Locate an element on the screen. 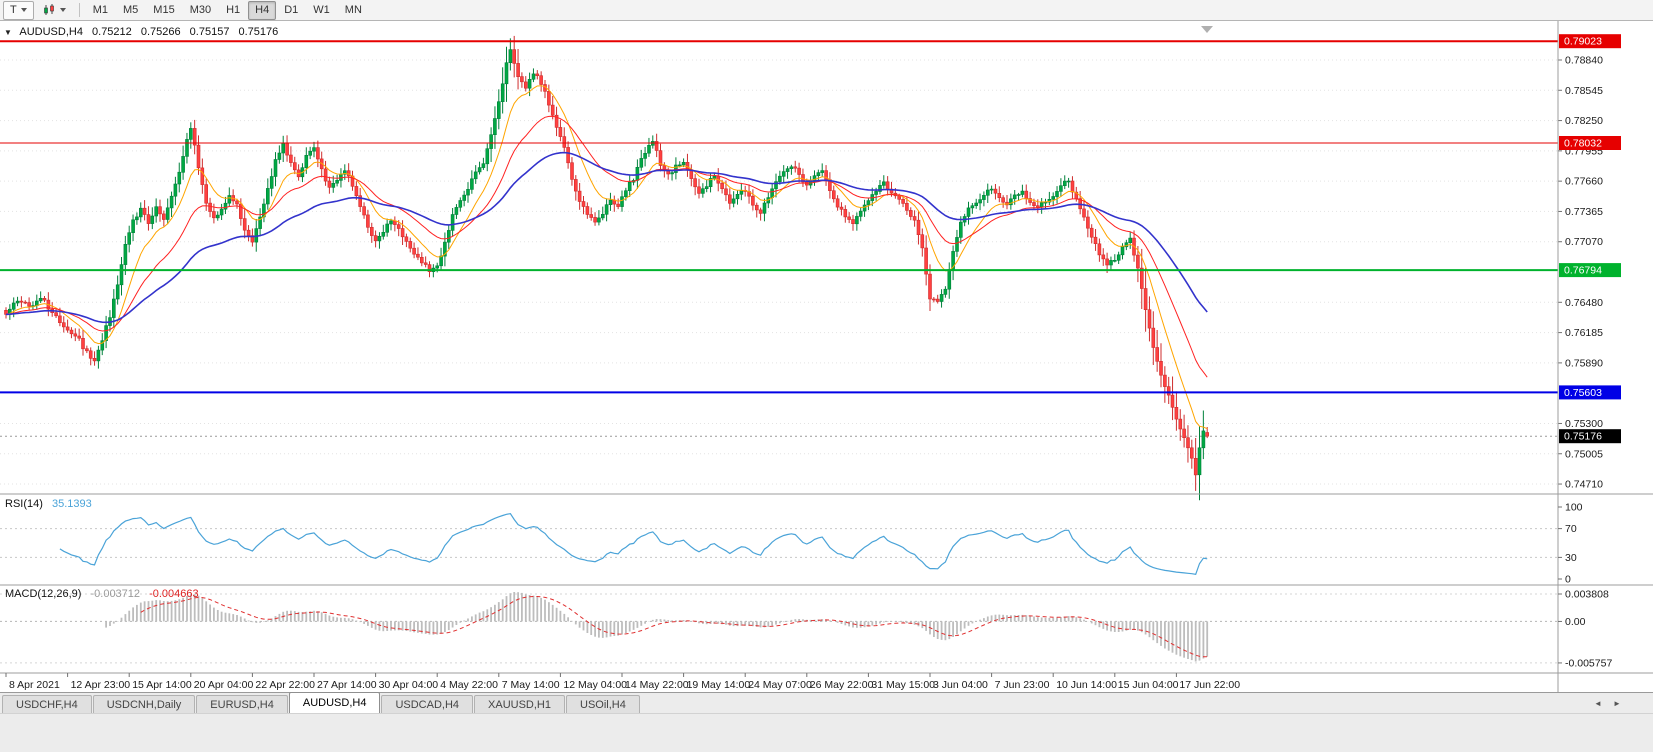 The width and height of the screenshot is (1653, 752). svg-text: 0.76480 is located at coordinates (1584, 303).